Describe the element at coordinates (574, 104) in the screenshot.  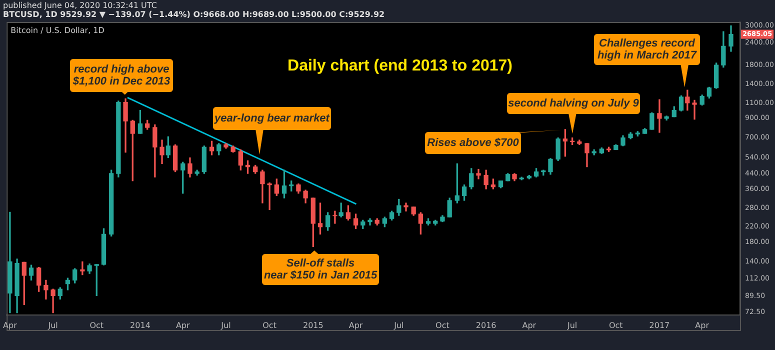
I see `annotation: second halving on July 9` at that location.